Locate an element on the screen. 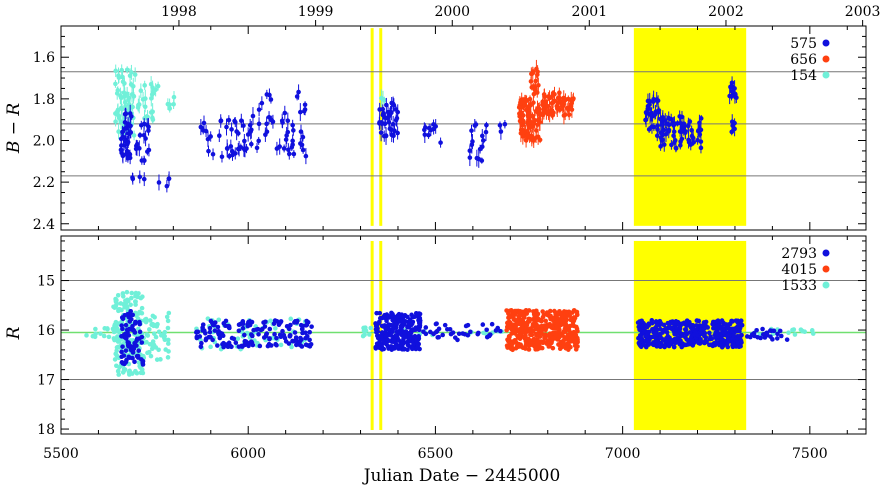  year-label: 2001 is located at coordinates (589, 12).